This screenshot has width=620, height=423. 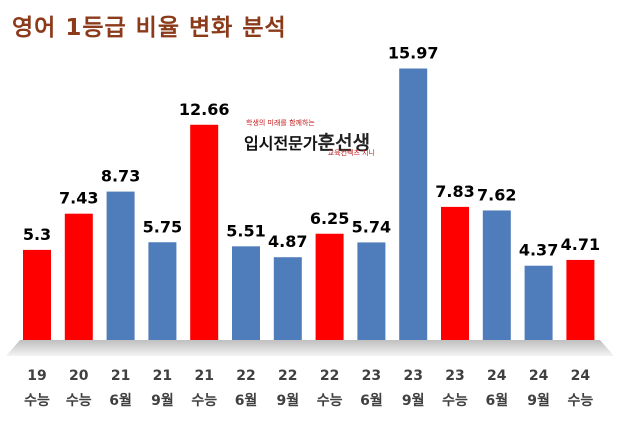 What do you see at coordinates (149, 28) in the screenshot?
I see `chart-title: 영어 1등급 비율 변화 분석` at bounding box center [149, 28].